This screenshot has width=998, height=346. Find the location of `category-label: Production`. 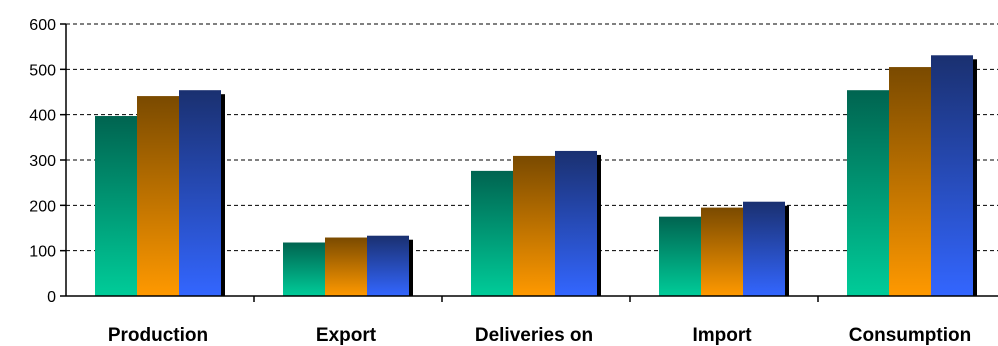

category-label: Production is located at coordinates (158, 335).